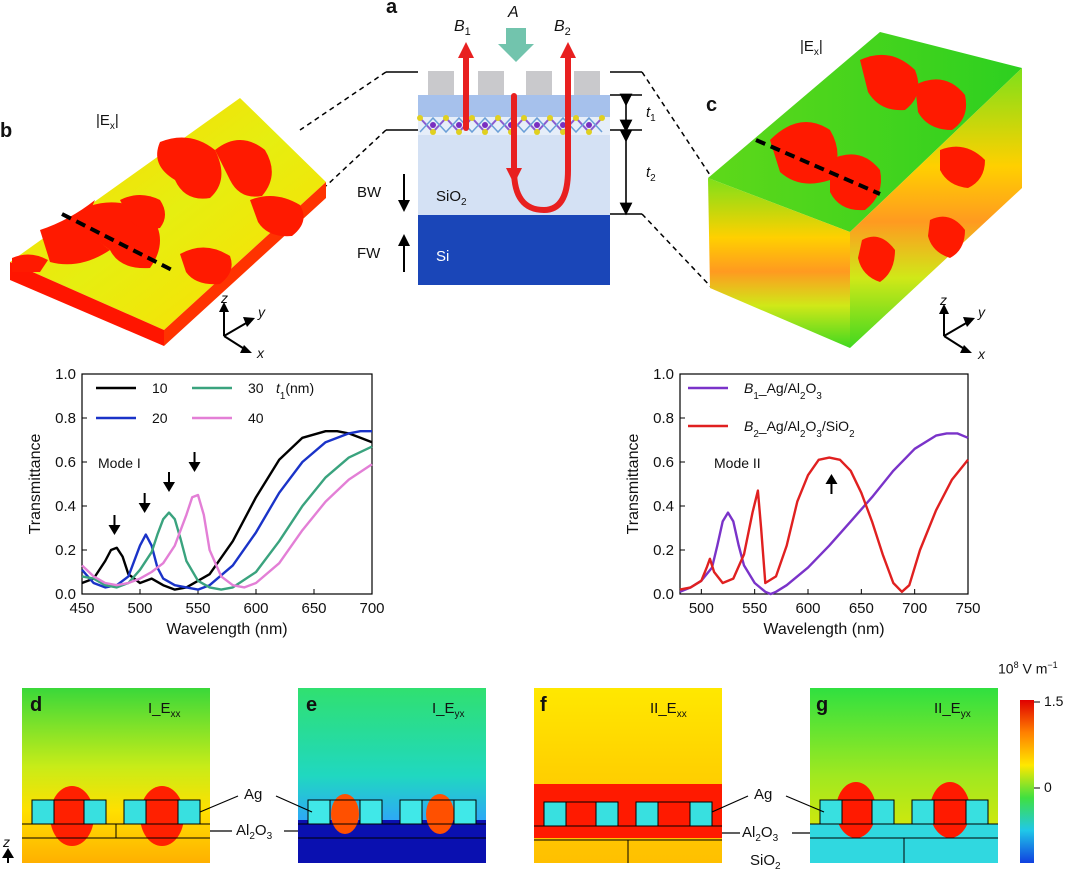 The width and height of the screenshot is (1080, 872). What do you see at coordinates (1027, 781) in the screenshot?
I see `colorbar` at bounding box center [1027, 781].